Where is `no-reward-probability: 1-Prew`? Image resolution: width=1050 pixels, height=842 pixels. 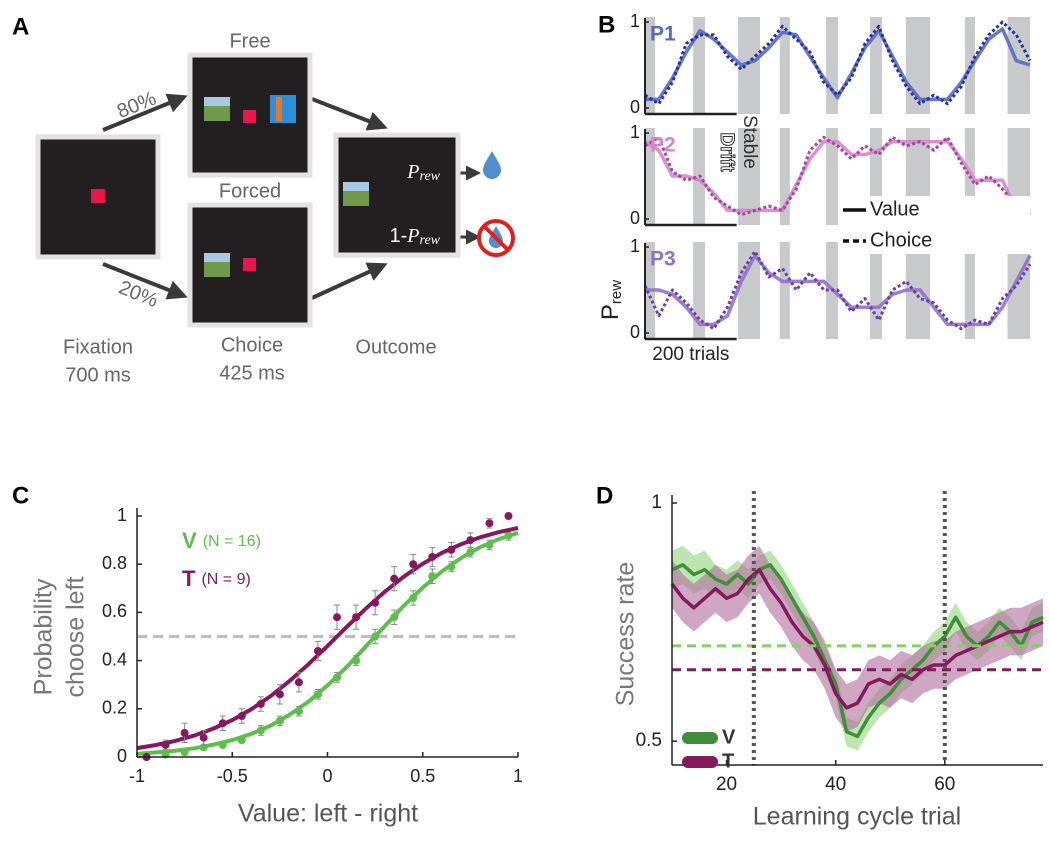 no-reward-probability: 1-Prew is located at coordinates (415, 237).